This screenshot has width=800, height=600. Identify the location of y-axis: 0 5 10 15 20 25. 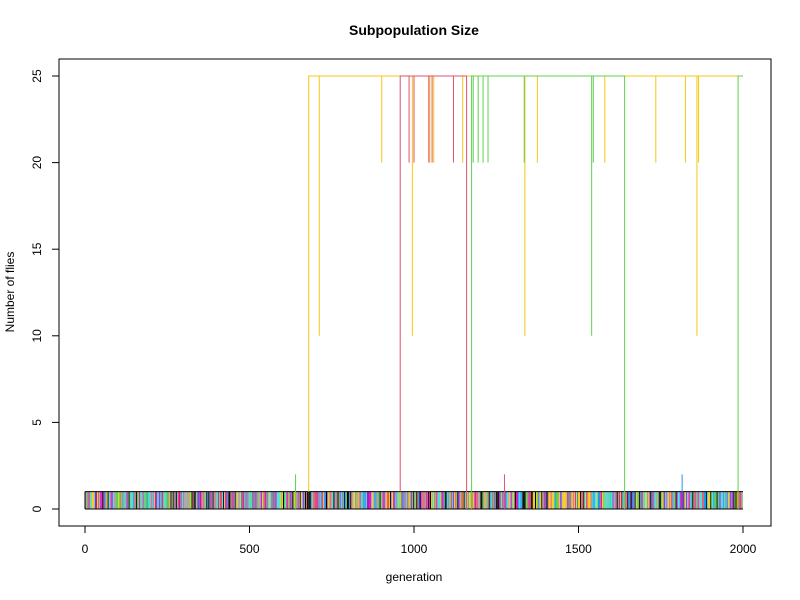
(45, 290).